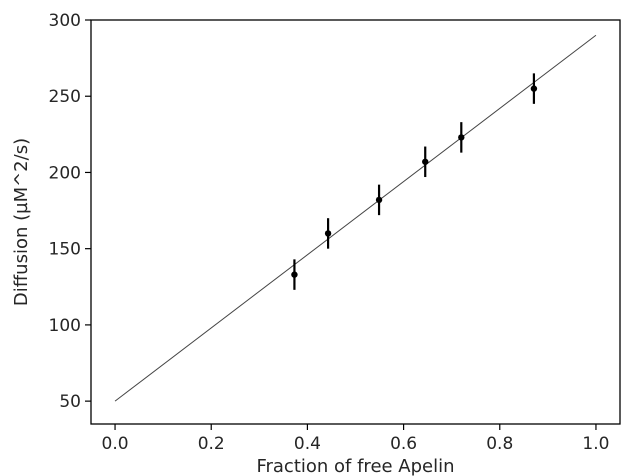  What do you see at coordinates (211, 444) in the screenshot?
I see `x-tick-label: 0.2` at bounding box center [211, 444].